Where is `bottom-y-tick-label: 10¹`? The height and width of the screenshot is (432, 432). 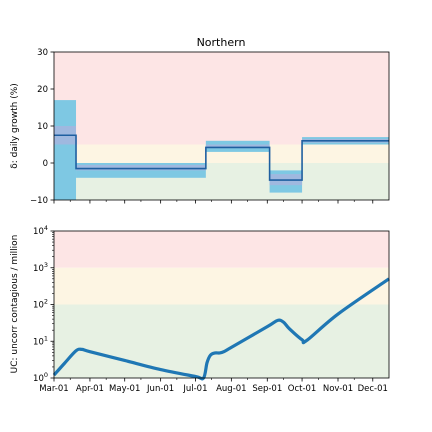
bottom-y-tick-label: 10¹ is located at coordinates (40, 340).